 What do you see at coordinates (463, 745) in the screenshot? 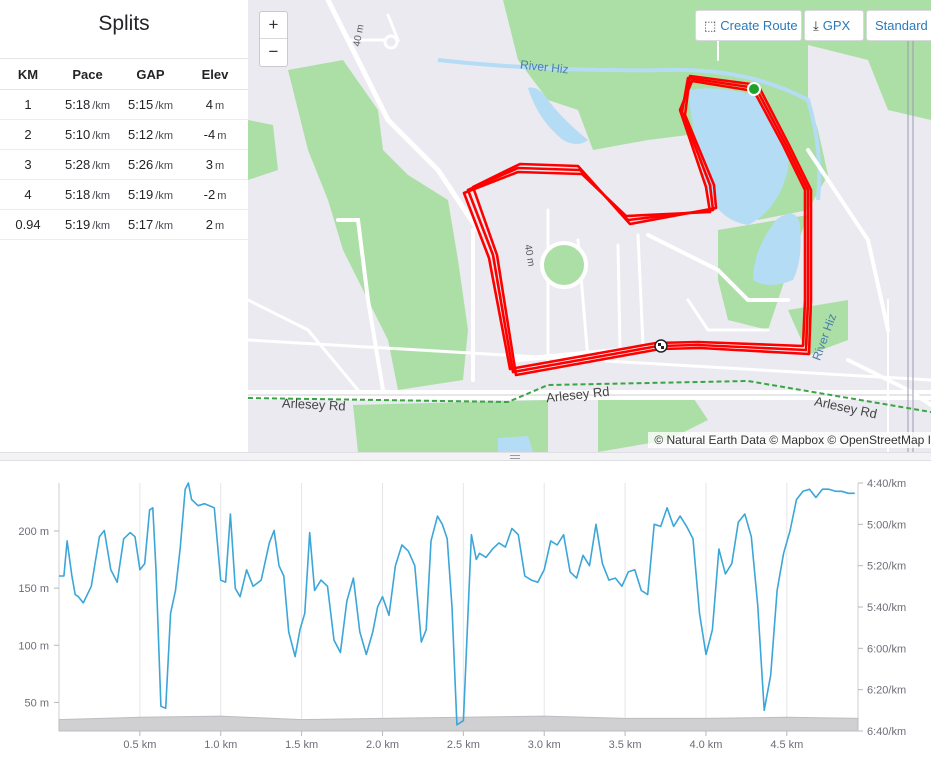
I see `x-tick-label: 2.5 km` at bounding box center [463, 745].